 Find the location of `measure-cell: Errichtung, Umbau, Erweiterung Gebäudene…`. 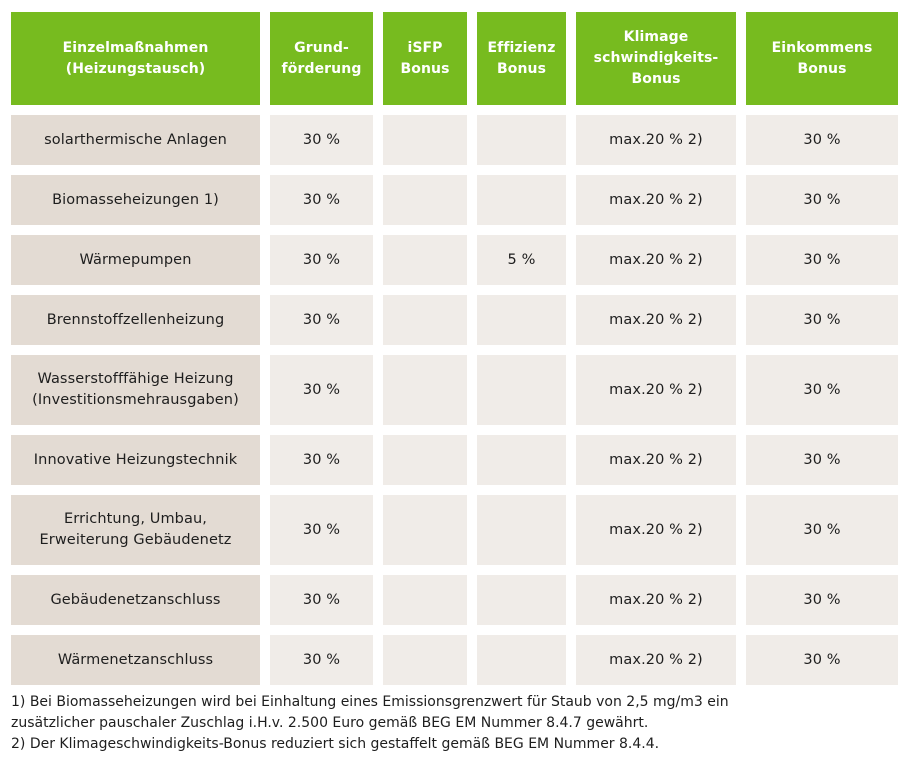

measure-cell: Errichtung, Umbau, Erweiterung Gebäudene… is located at coordinates (135, 530).